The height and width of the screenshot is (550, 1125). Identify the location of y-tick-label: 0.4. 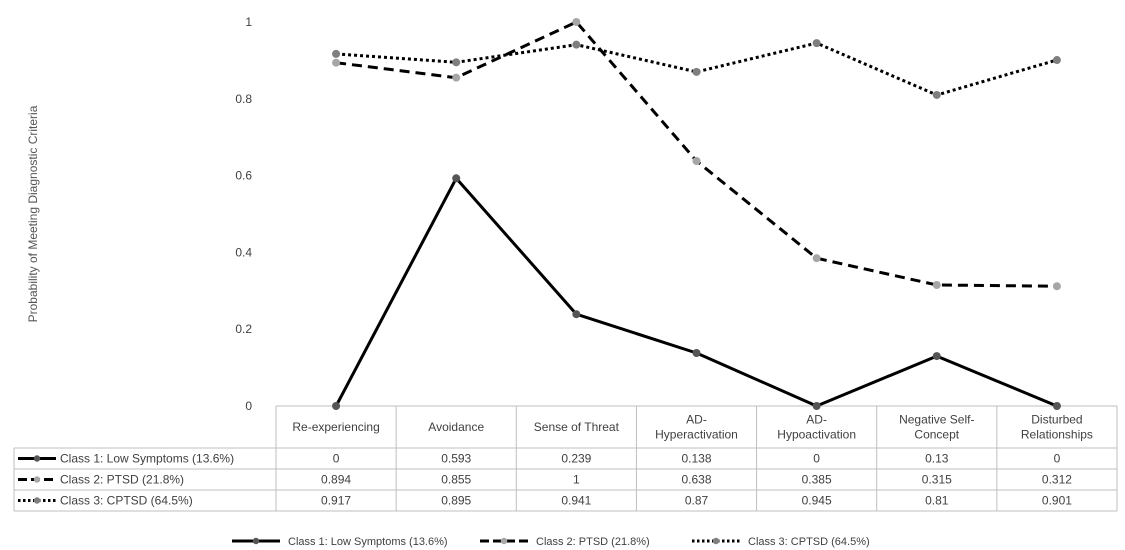
(243, 252).